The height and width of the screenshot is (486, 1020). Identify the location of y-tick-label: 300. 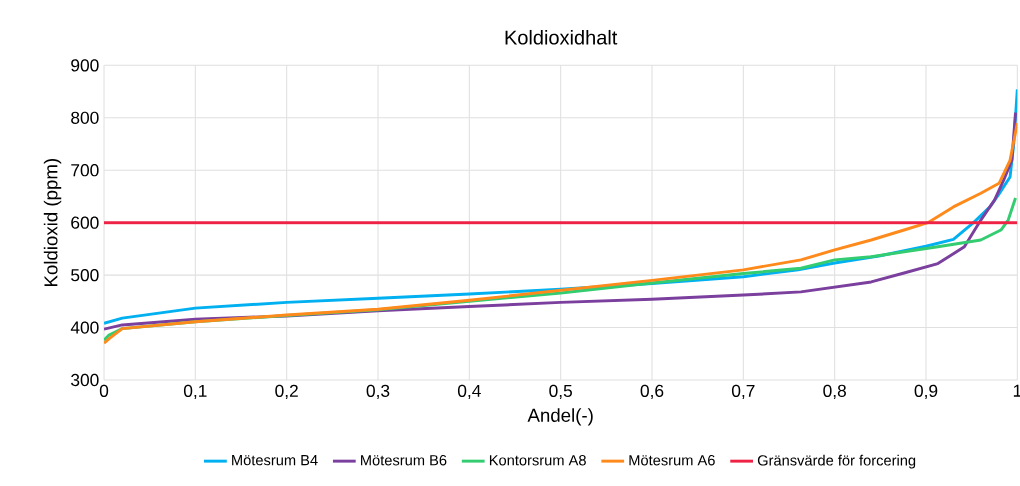
(85, 380).